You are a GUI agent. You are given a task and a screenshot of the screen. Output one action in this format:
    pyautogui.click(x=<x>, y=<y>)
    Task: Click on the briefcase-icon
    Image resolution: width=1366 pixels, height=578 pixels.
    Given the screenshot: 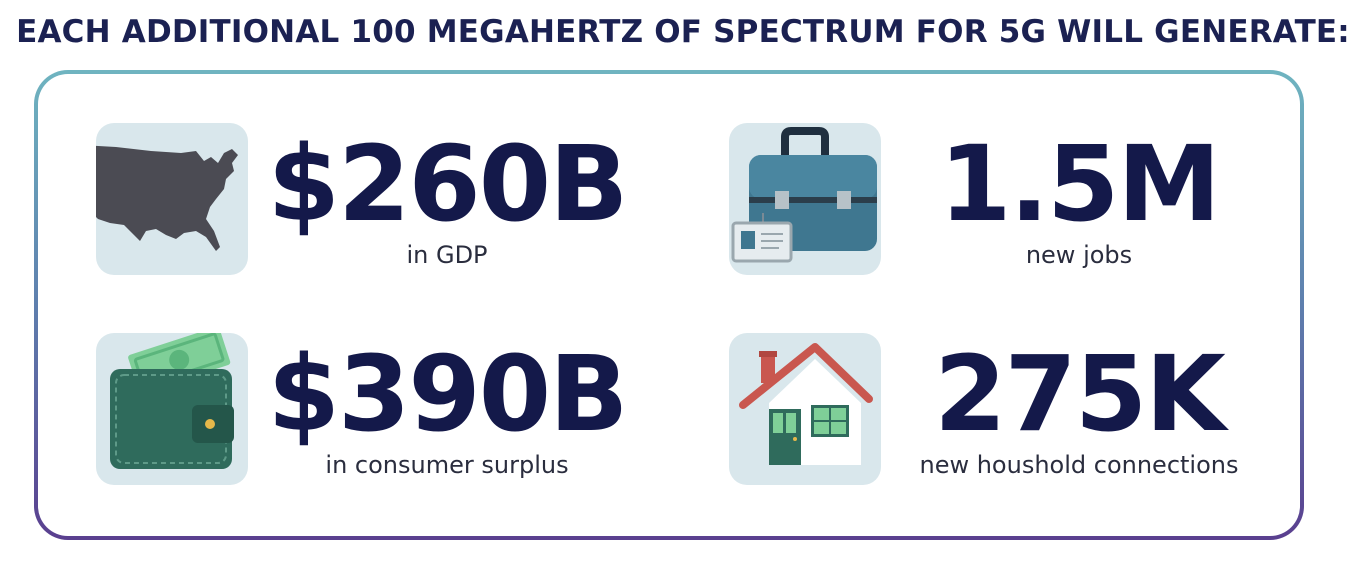 What is the action you would take?
    pyautogui.click(x=804, y=195)
    